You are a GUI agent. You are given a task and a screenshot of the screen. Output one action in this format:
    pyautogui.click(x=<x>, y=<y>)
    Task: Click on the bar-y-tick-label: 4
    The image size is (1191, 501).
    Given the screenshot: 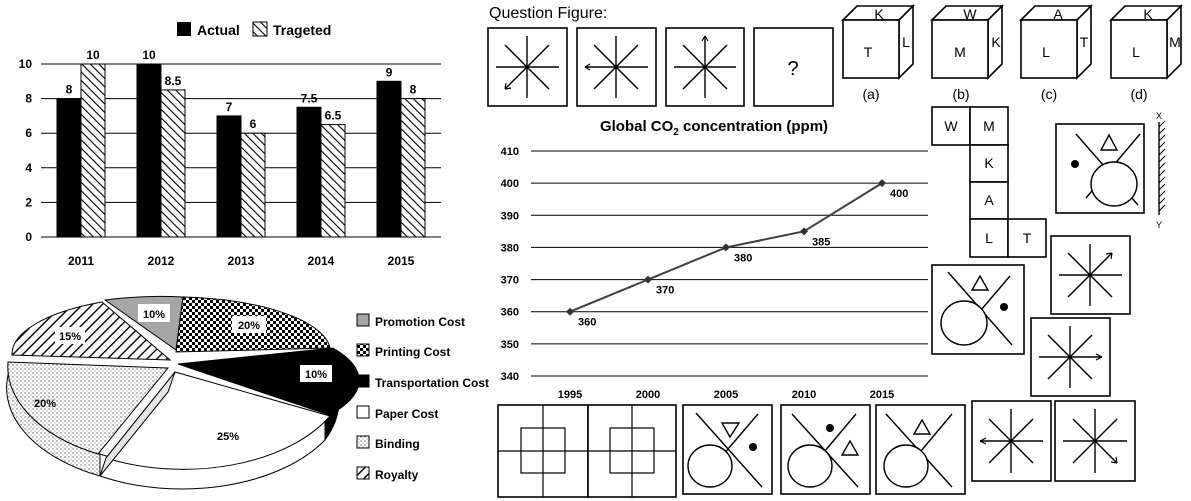 What is the action you would take?
    pyautogui.click(x=28, y=168)
    